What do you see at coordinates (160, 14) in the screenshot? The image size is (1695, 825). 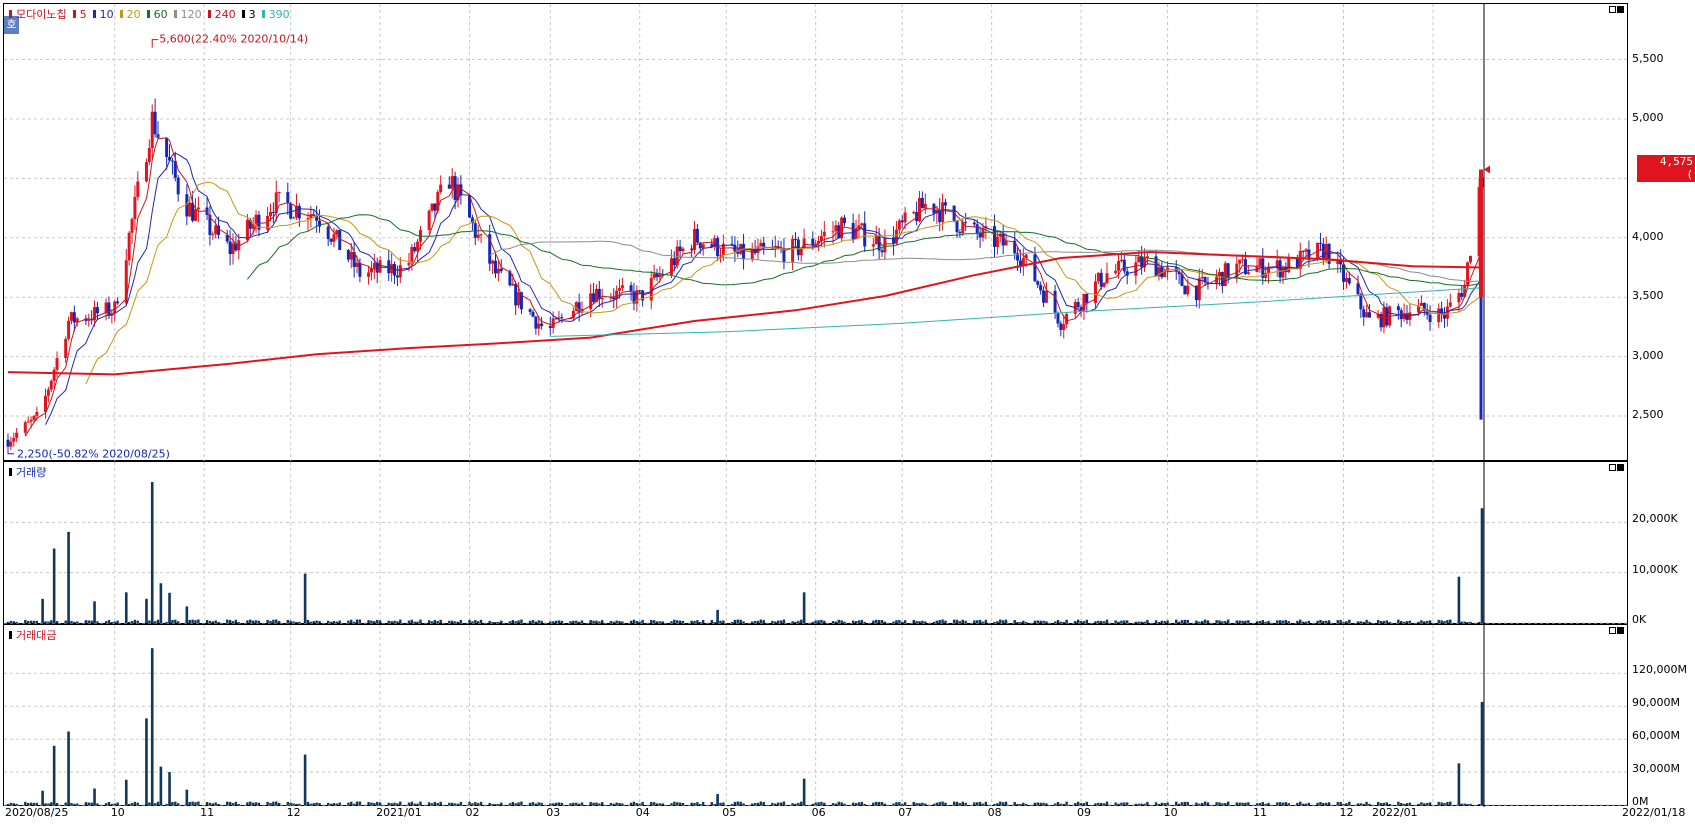 I see `legend-item-4: 60` at bounding box center [160, 14].